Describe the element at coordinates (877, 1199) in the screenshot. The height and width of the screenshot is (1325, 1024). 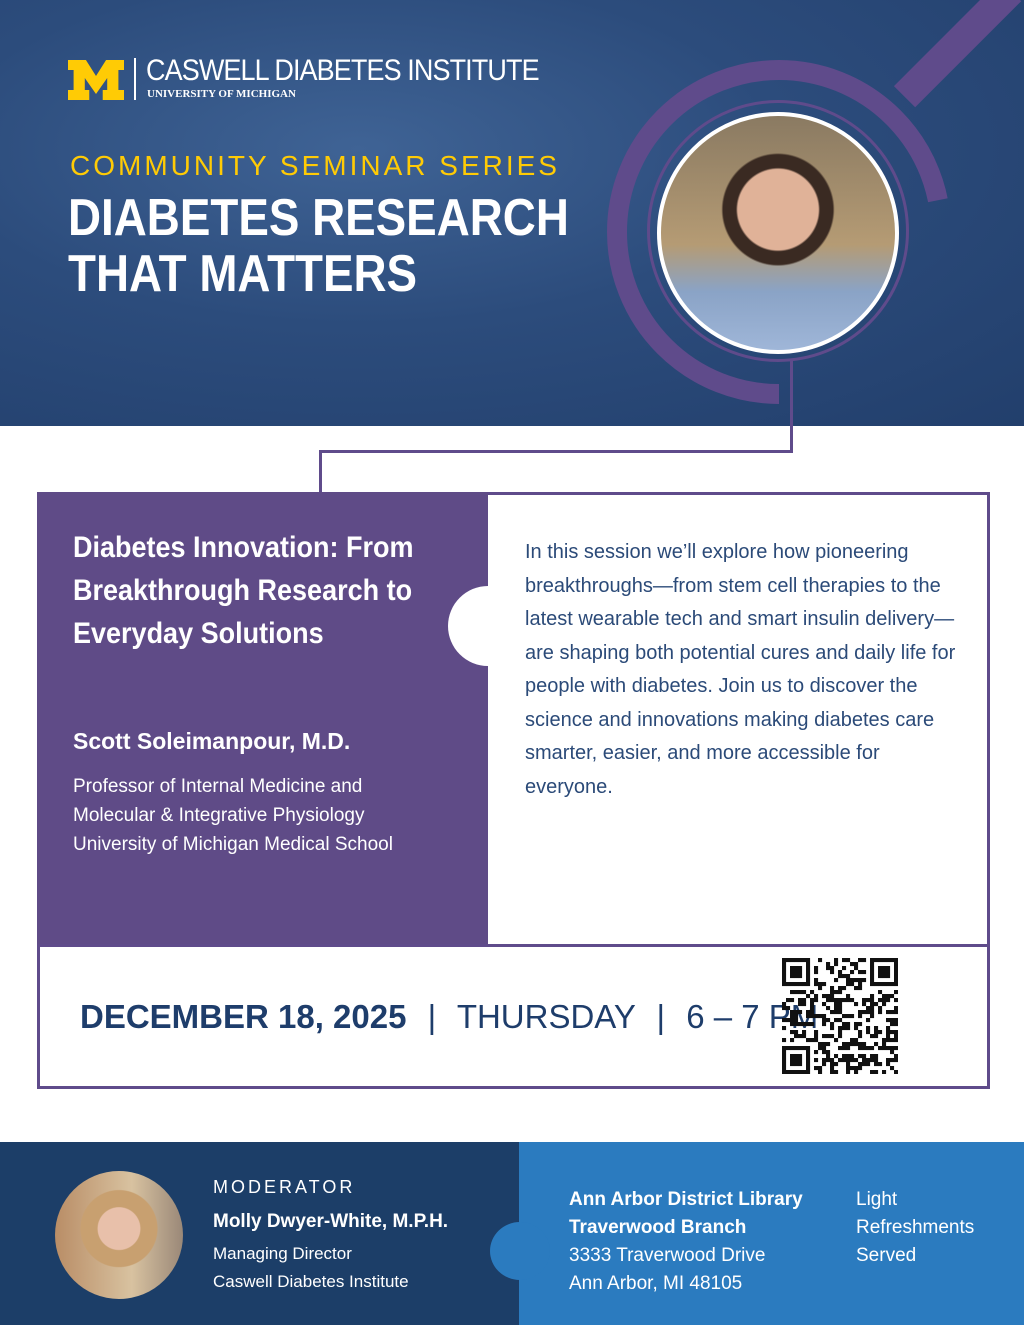
I see `refreshments-line: Light` at that location.